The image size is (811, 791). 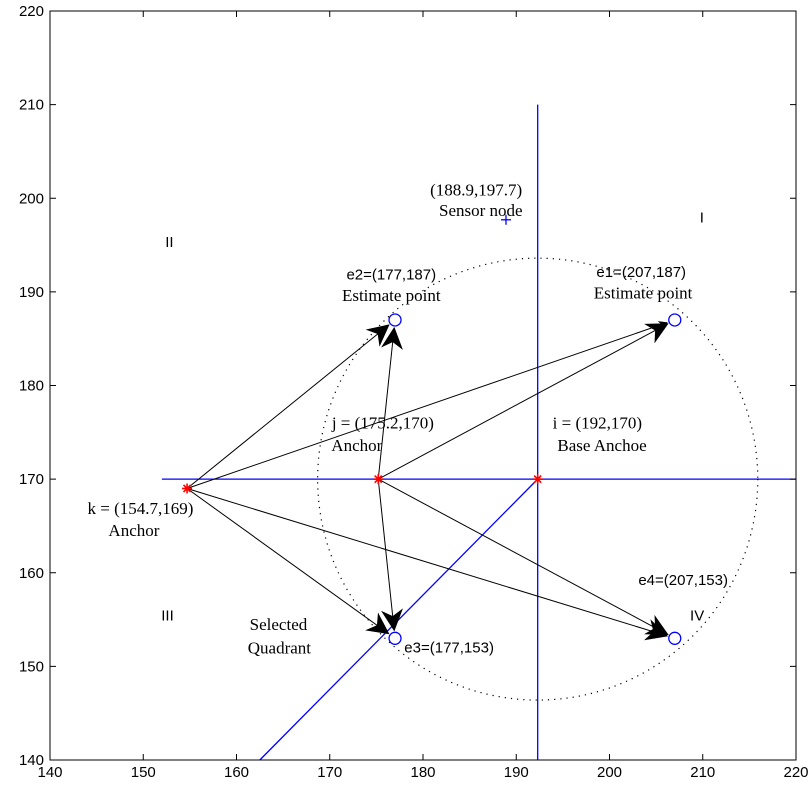 I want to click on arrow-j-e2, so click(x=390, y=403).